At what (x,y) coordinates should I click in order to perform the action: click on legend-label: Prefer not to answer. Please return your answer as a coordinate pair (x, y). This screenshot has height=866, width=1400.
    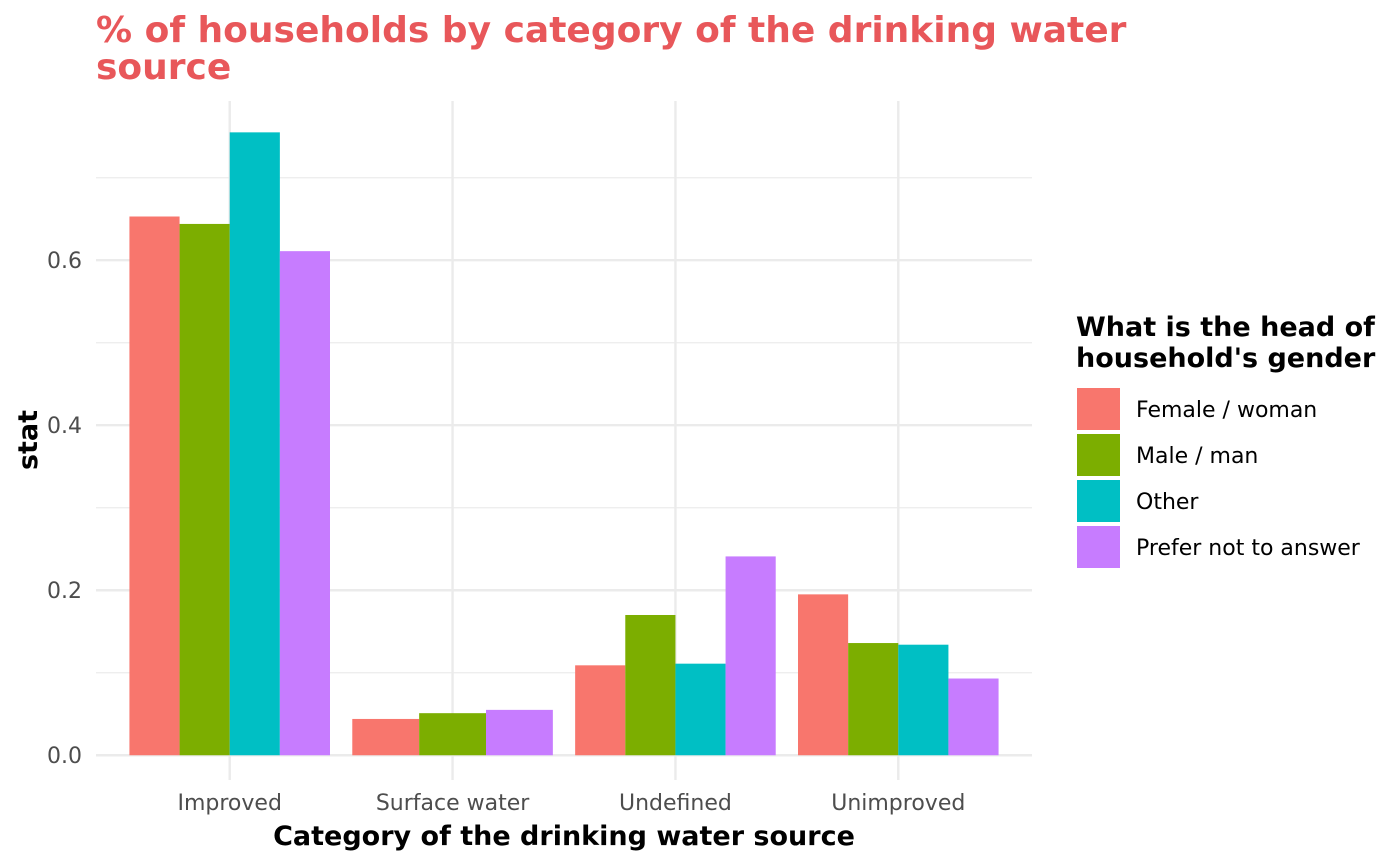
    Looking at the image, I should click on (1248, 548).